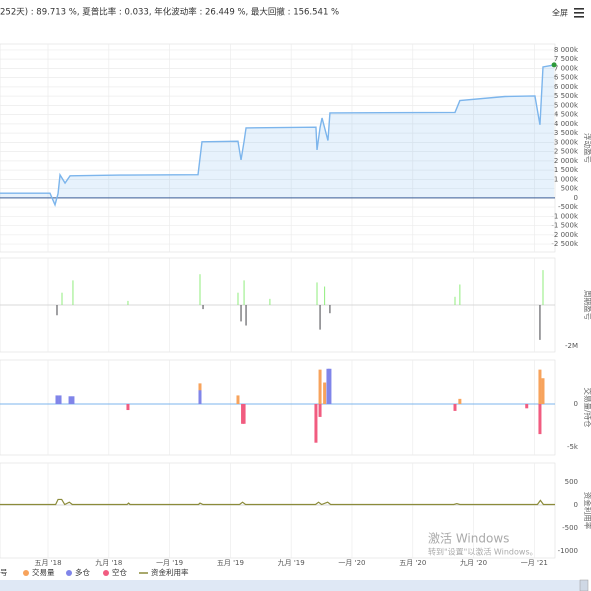 The width and height of the screenshot is (591, 591). Describe the element at coordinates (587, 511) in the screenshot. I see `y-axis-title: 资金利用率` at that location.